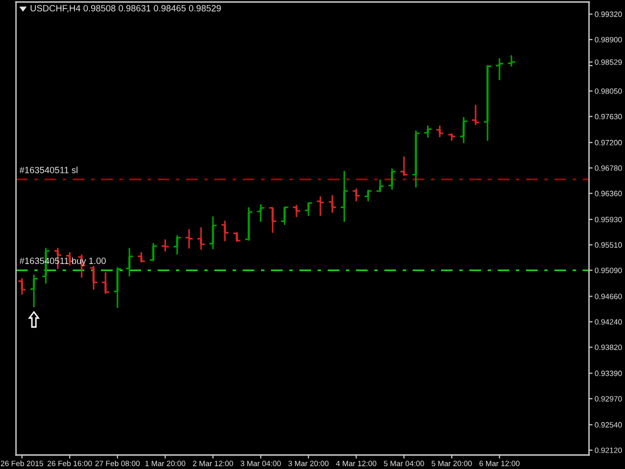 This screenshot has height=469, width=625. What do you see at coordinates (125, 8) in the screenshot?
I see `chart-title: USDCHF,H4 0.98508 0.98631 0.98465 0.98529` at bounding box center [125, 8].